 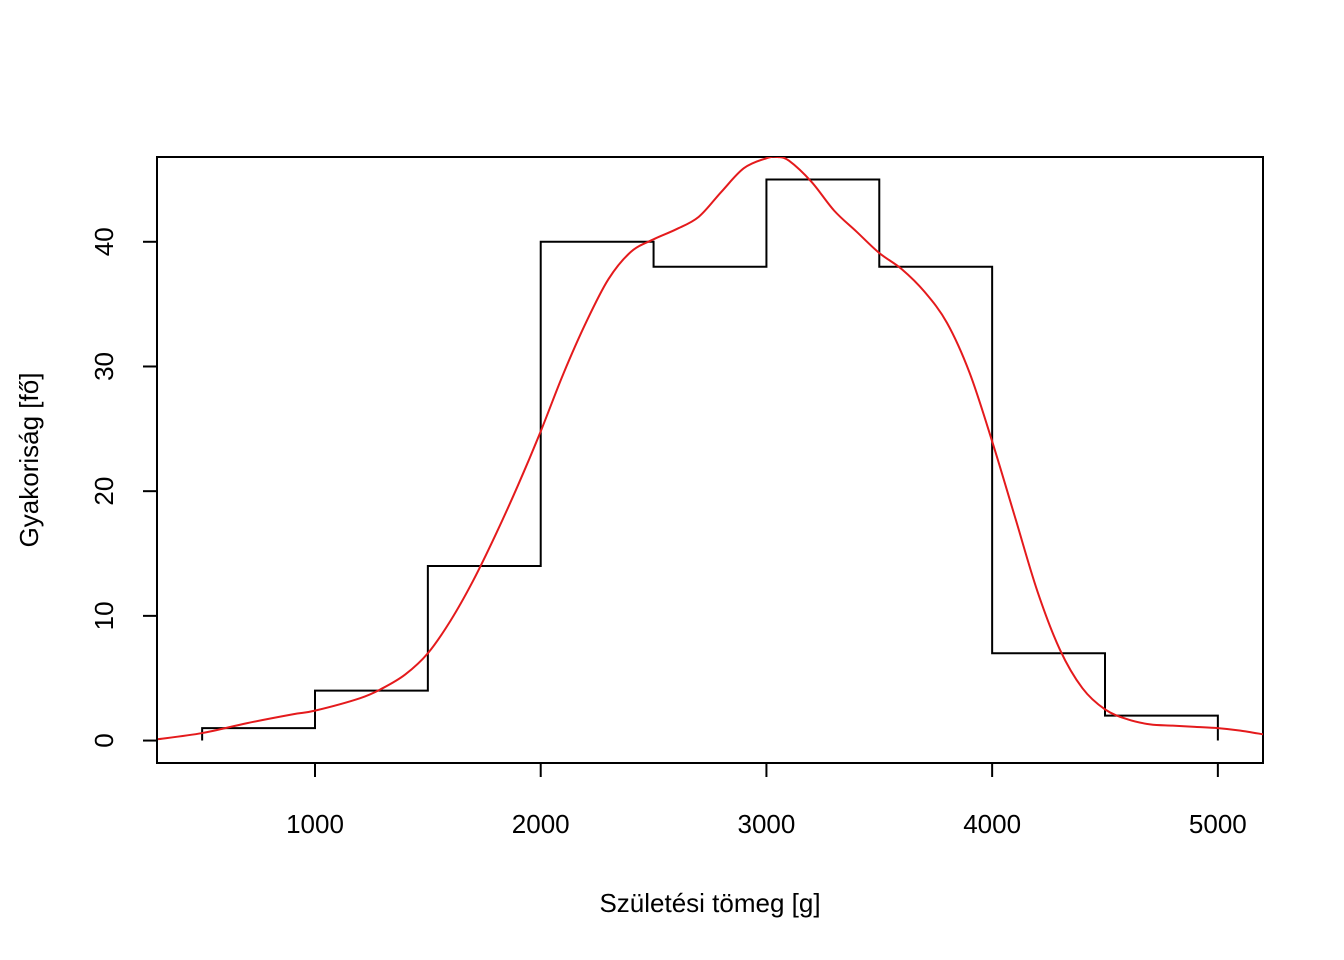 What do you see at coordinates (104, 740) in the screenshot?
I see `y-tick-label: 0` at bounding box center [104, 740].